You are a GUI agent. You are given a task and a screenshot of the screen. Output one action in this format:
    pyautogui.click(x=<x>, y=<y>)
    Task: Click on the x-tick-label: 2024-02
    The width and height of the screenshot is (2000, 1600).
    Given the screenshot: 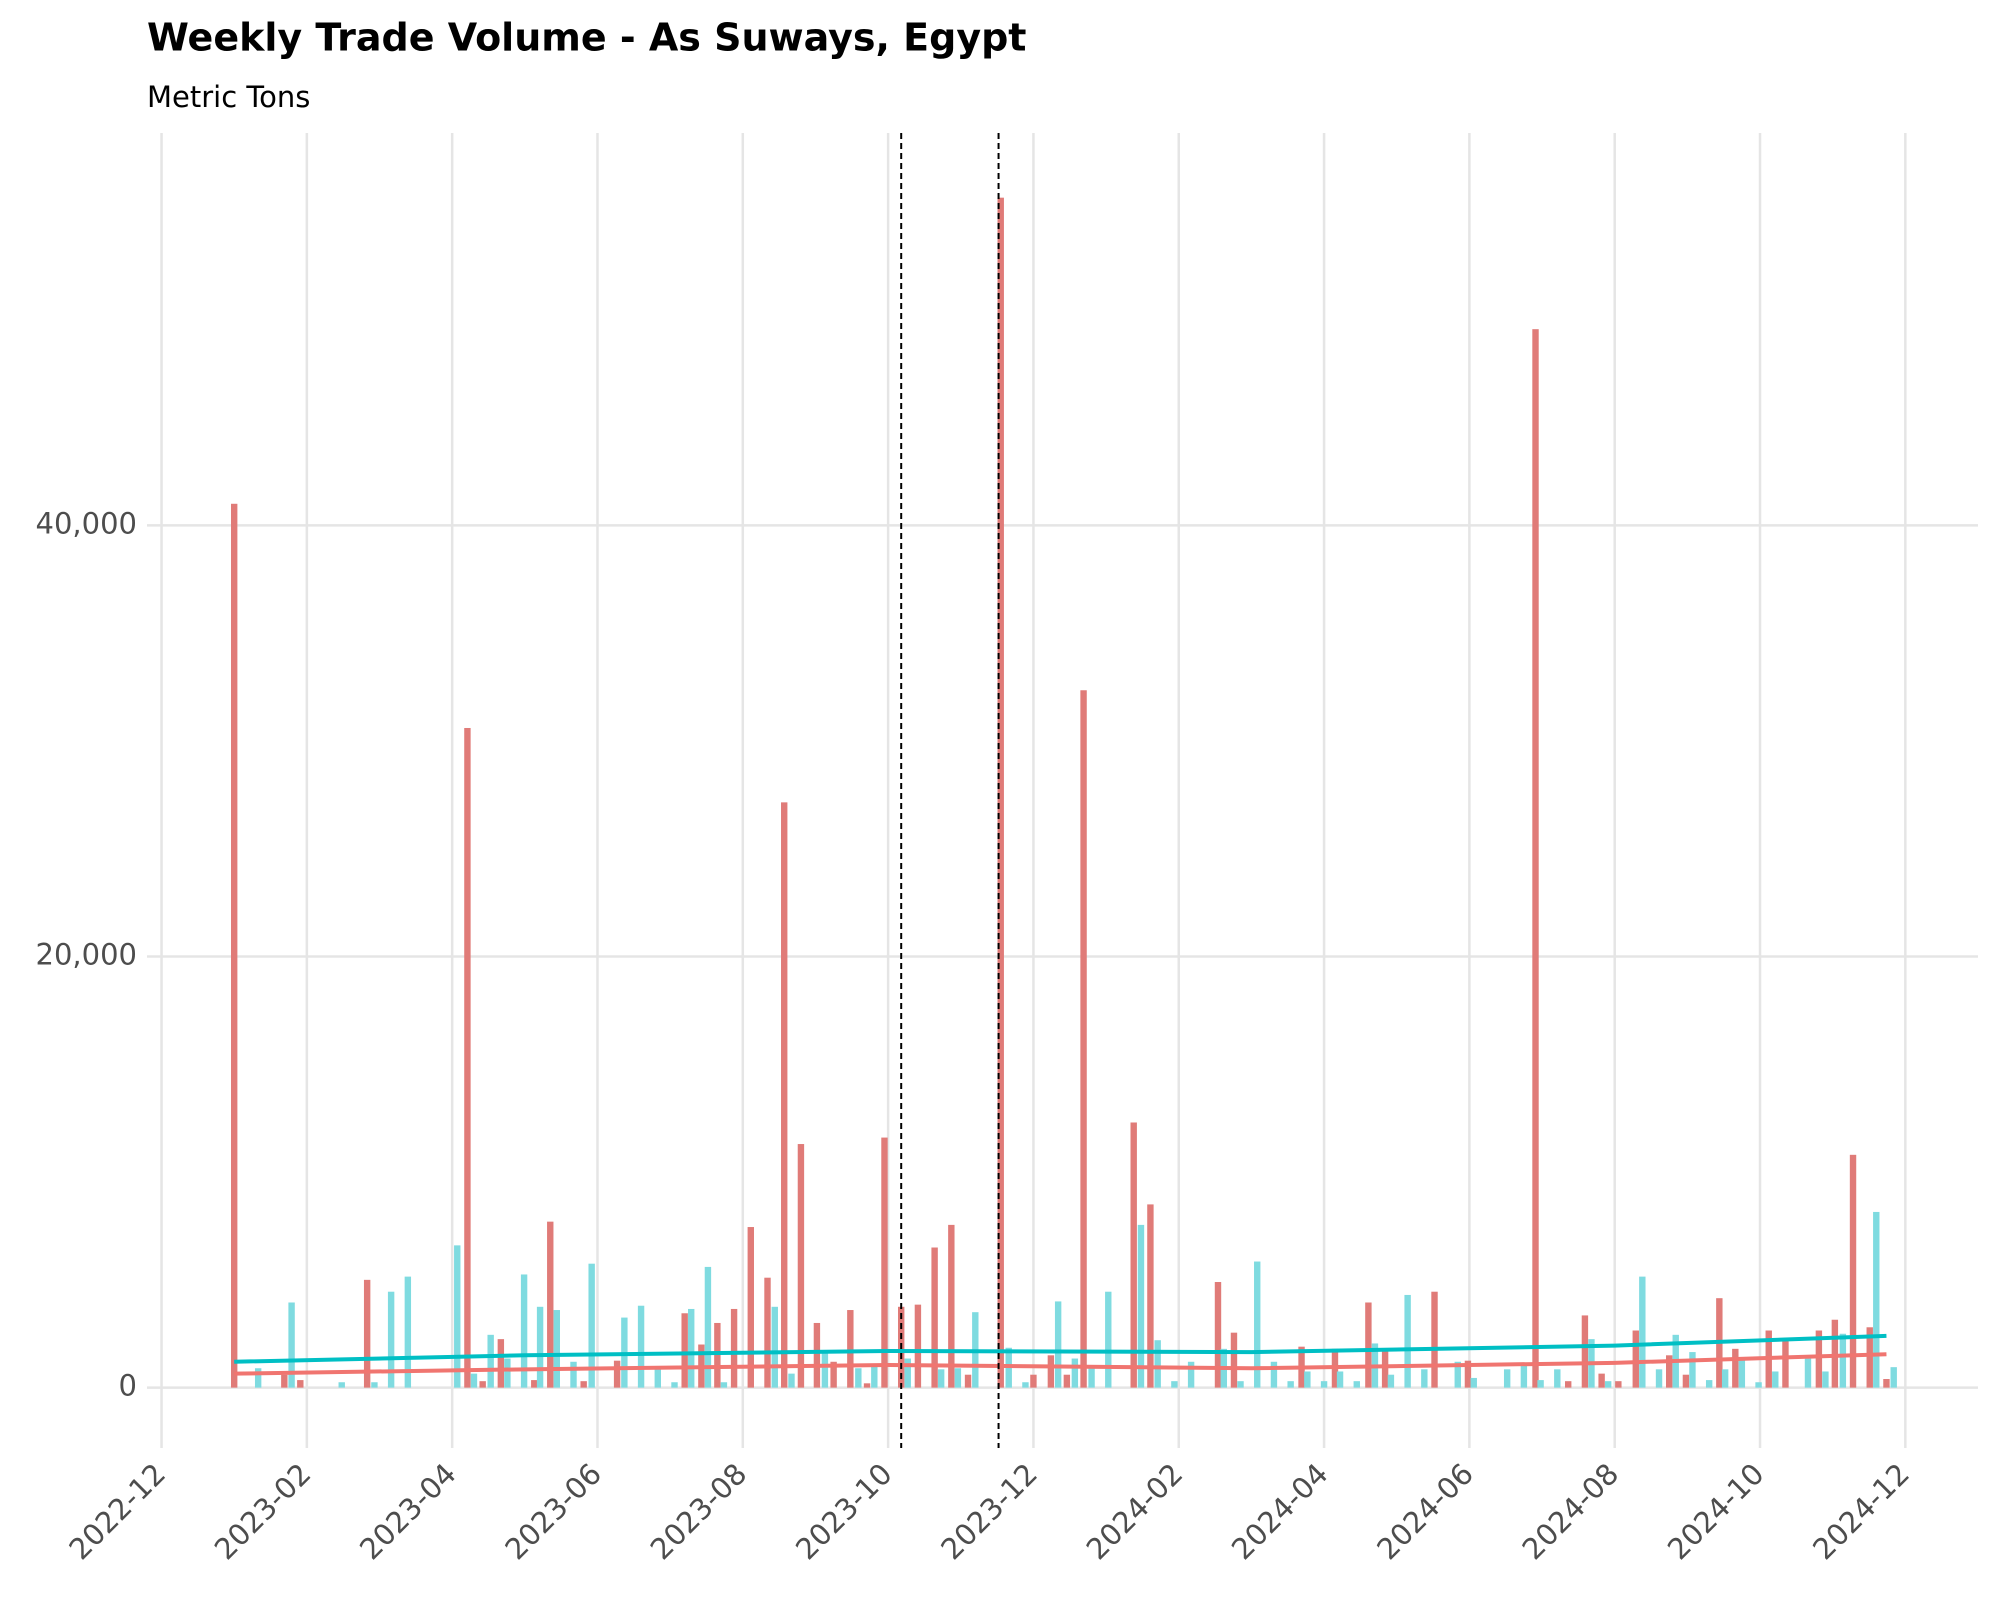 What is the action you would take?
    pyautogui.click(x=1135, y=1512)
    